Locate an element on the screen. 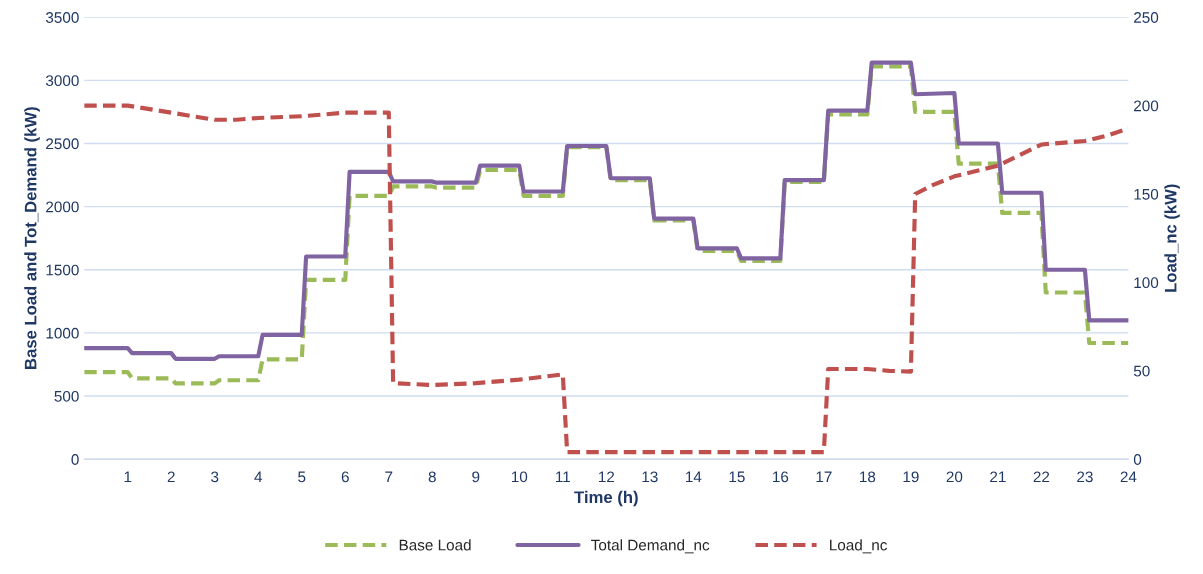  y2-axis-title: Load_nc (kW) is located at coordinates (1172, 238).